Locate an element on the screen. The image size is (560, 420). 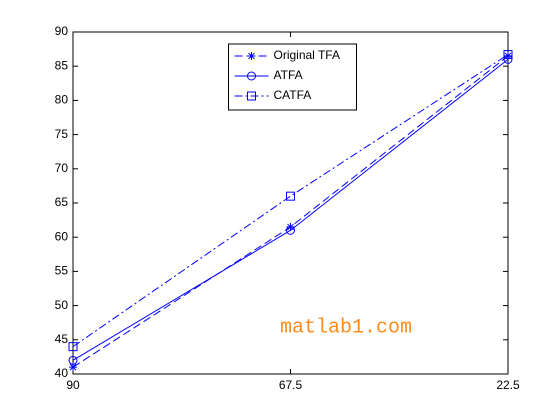
y-tick-label: 55 is located at coordinates (62, 271).